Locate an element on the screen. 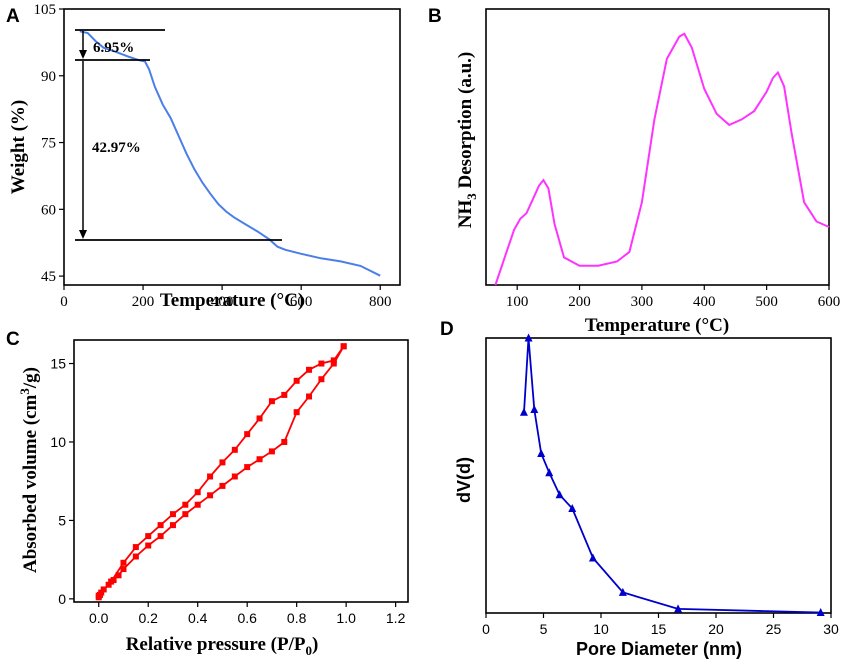 The width and height of the screenshot is (844, 664). panel-d-x-tick-label: 30 is located at coordinates (831, 629).